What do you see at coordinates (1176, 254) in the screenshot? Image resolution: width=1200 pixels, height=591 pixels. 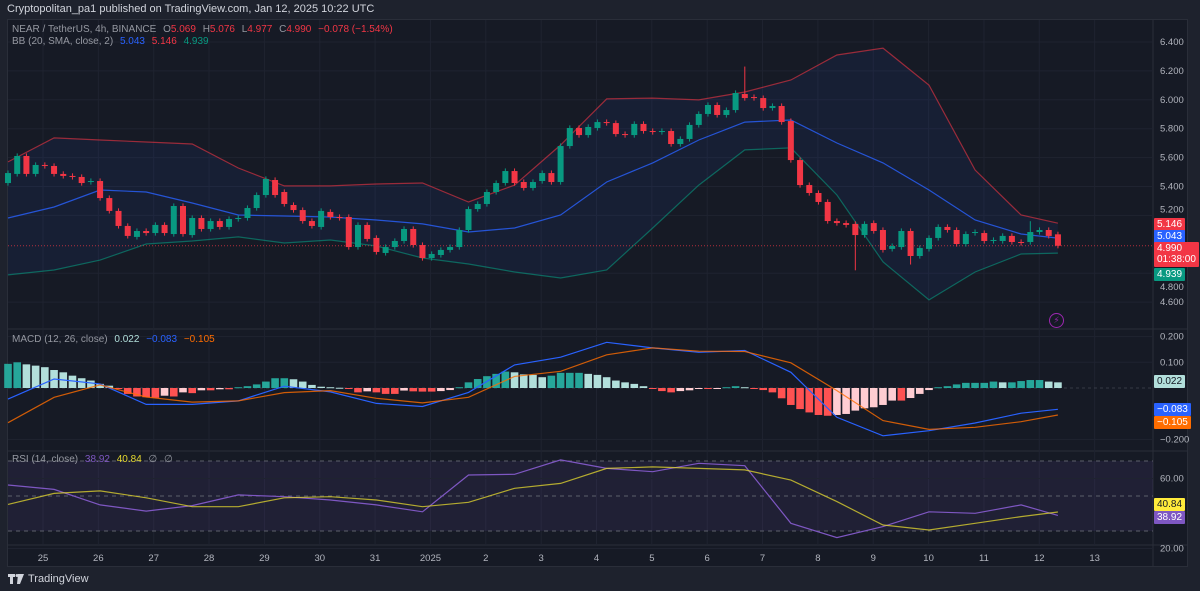 I see `last-price-badge: 4.990 01:38:00` at bounding box center [1176, 254].